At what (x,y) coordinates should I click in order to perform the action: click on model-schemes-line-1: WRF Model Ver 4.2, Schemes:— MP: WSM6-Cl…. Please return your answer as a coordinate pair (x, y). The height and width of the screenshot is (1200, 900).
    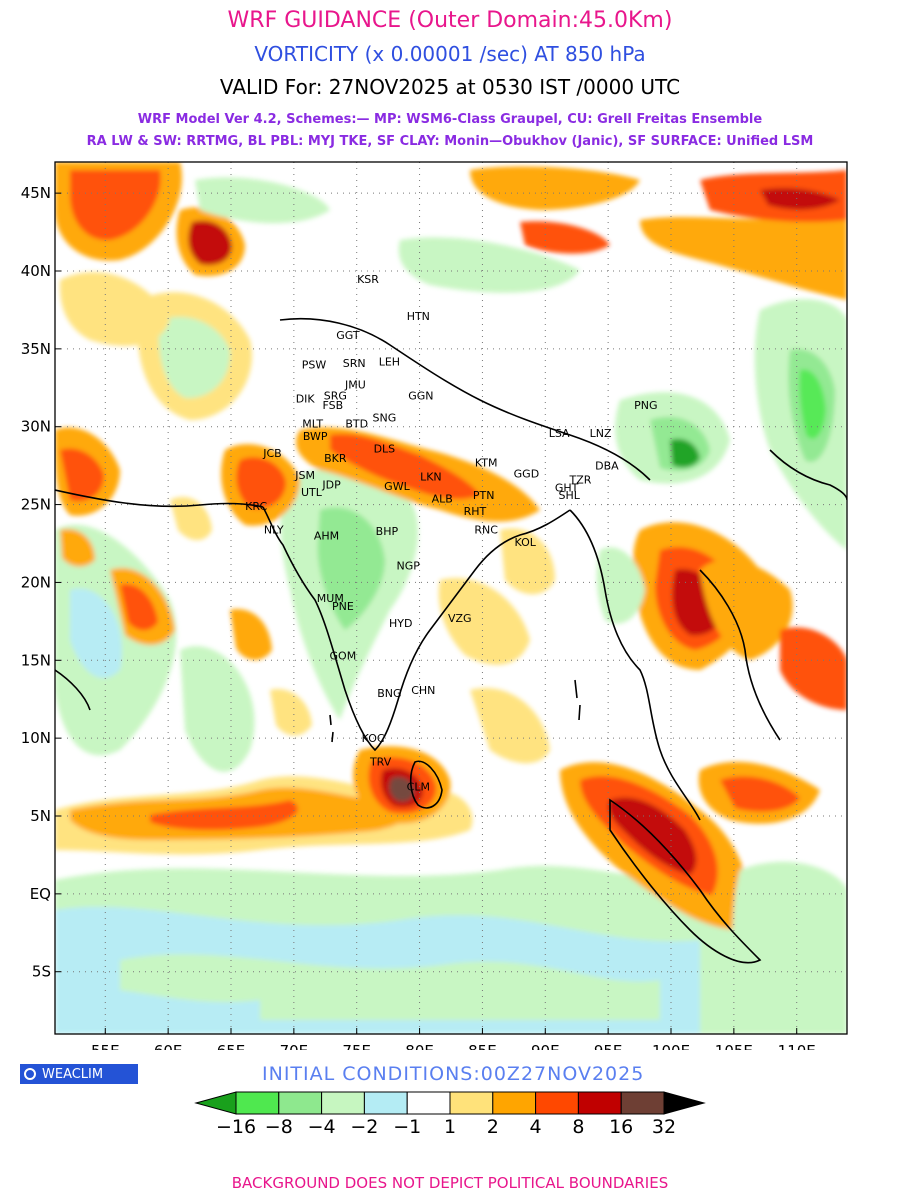
    Looking at the image, I should click on (450, 119).